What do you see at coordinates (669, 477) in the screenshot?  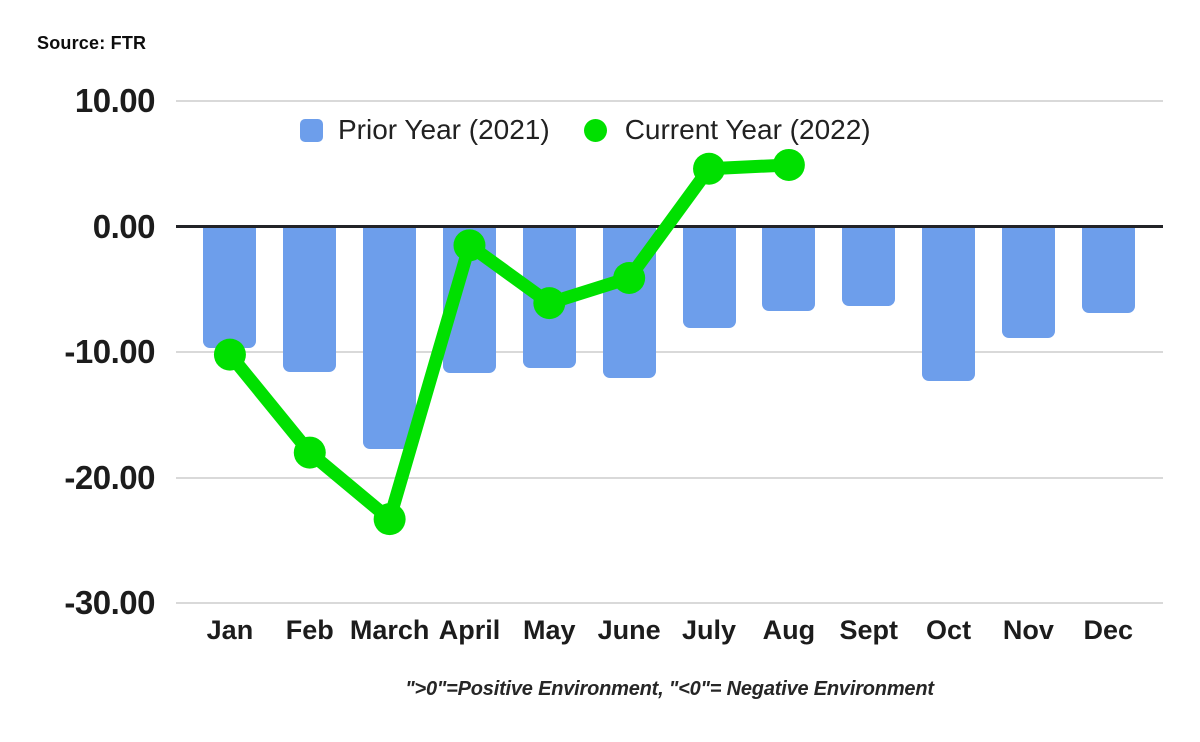 I see `gridline--20.00` at bounding box center [669, 477].